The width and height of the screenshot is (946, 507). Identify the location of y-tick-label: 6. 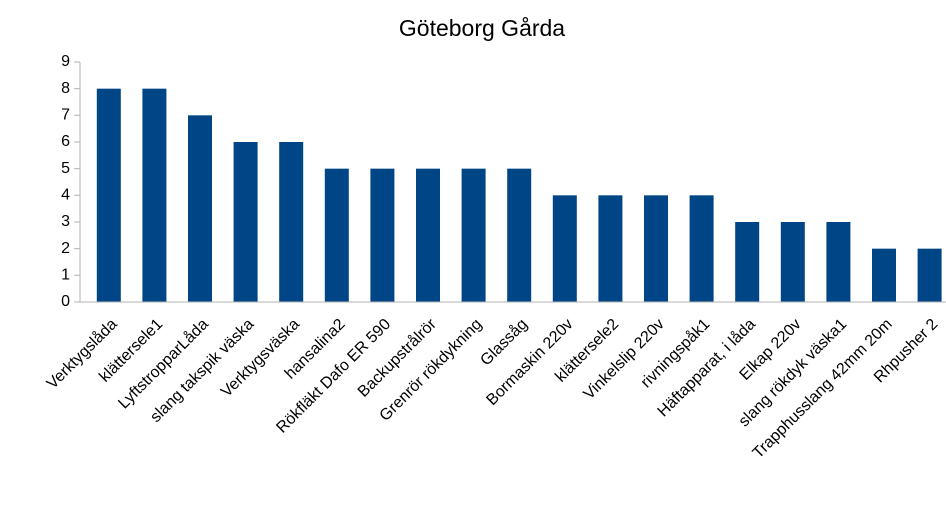
(65, 141).